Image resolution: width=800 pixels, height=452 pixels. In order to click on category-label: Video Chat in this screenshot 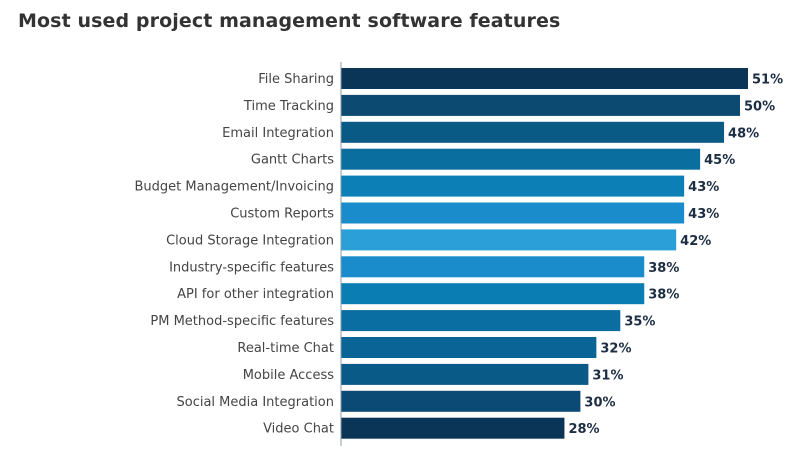, I will do `click(298, 429)`.